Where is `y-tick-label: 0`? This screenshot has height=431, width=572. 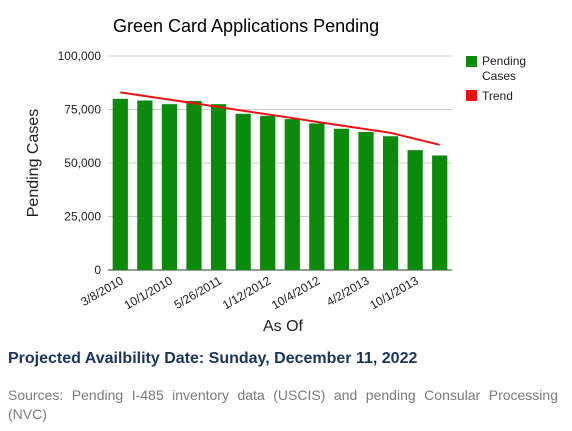
y-tick-label: 0 is located at coordinates (97, 270).